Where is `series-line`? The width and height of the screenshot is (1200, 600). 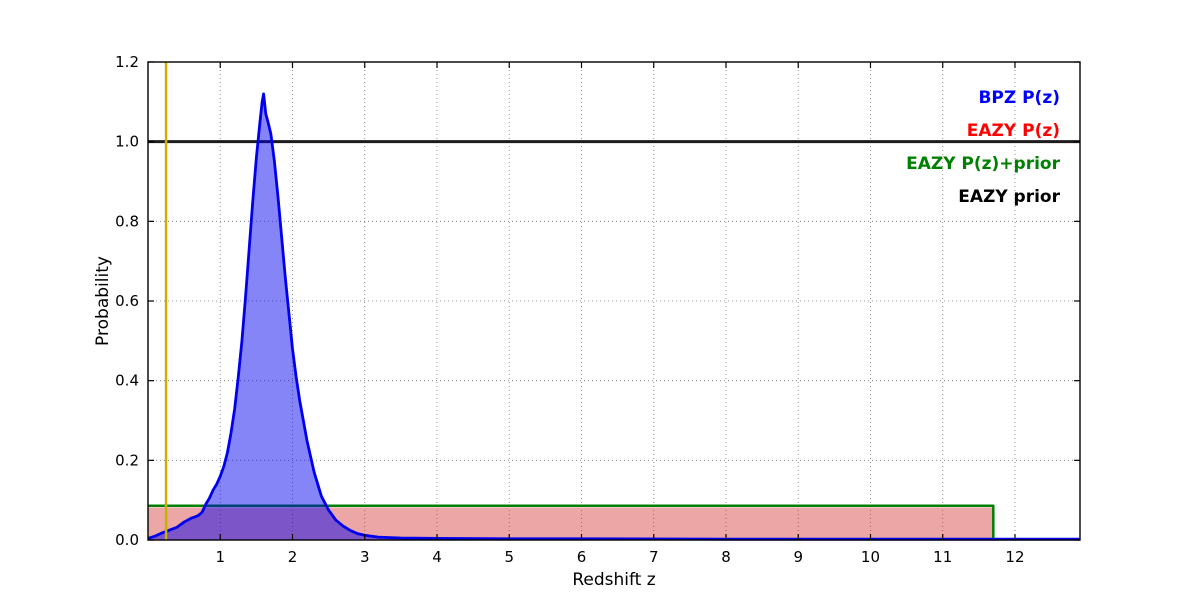 series-line is located at coordinates (571, 522).